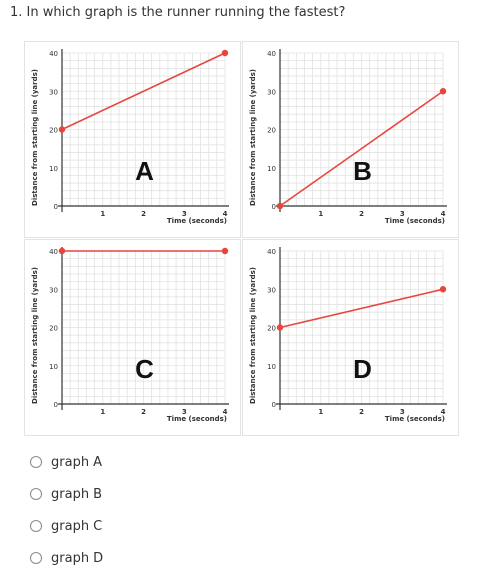 This screenshot has height=574, width=477. Describe the element at coordinates (77, 462) in the screenshot. I see `option-label: graph A` at that location.